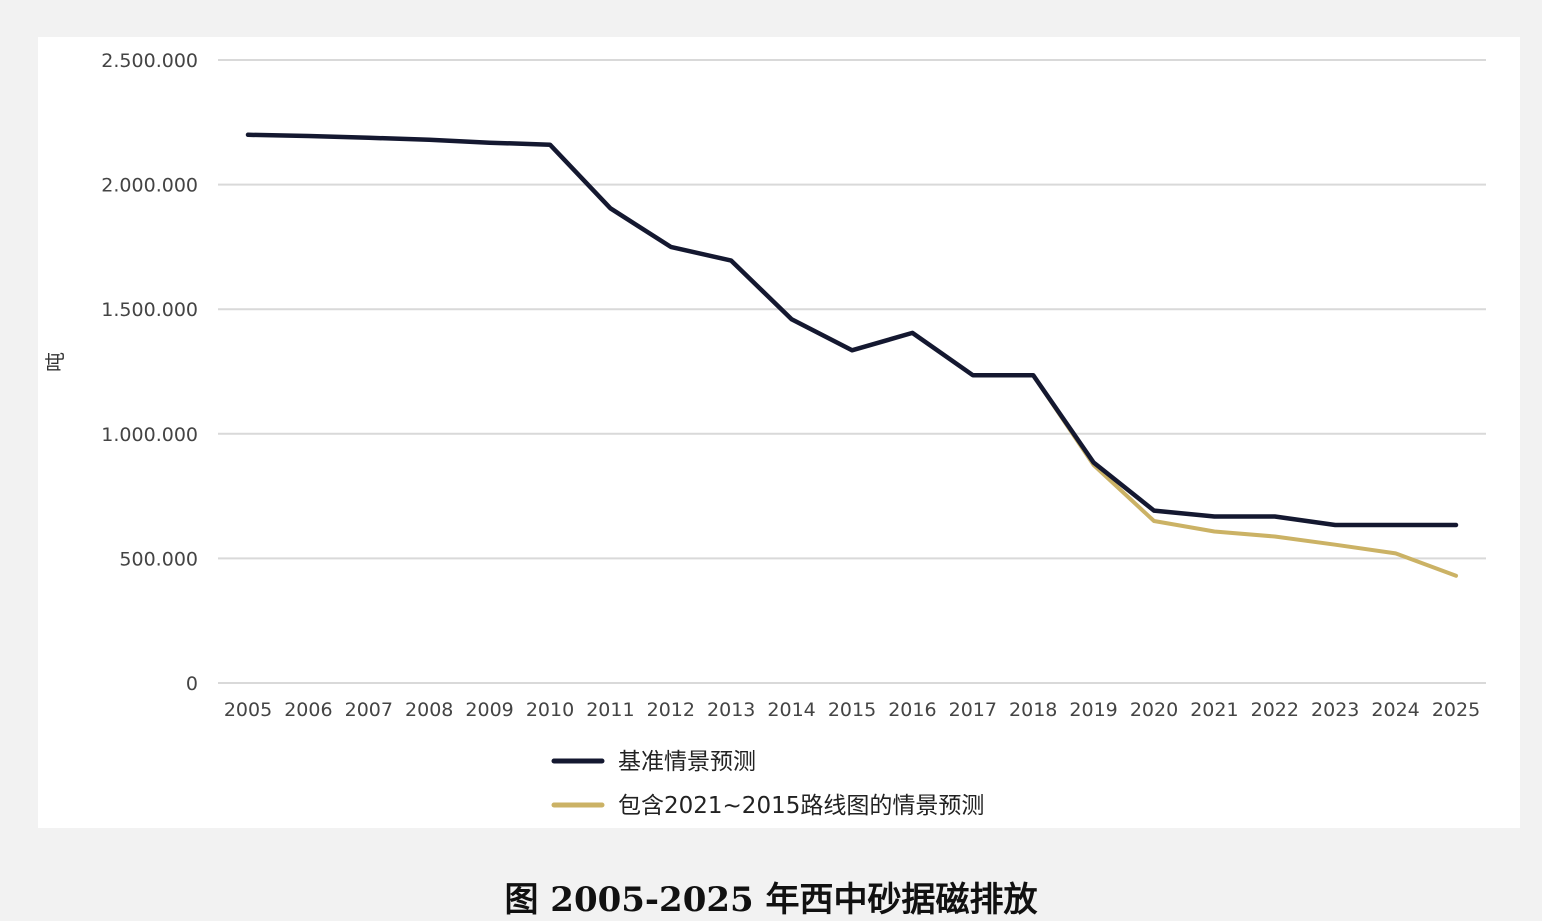  What do you see at coordinates (308, 710) in the screenshot?
I see `x-tick-label: 2006` at bounding box center [308, 710].